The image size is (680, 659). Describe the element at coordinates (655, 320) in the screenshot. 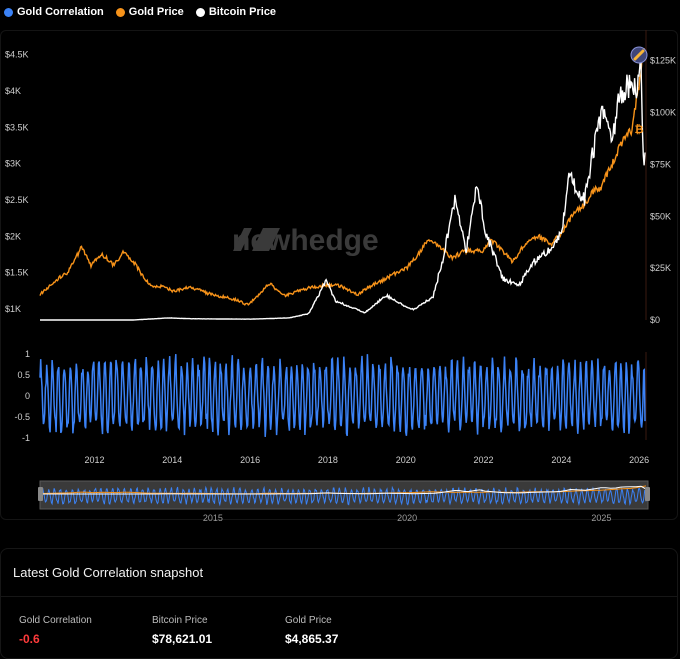

I see `right-axis-tick-label: $0` at that location.